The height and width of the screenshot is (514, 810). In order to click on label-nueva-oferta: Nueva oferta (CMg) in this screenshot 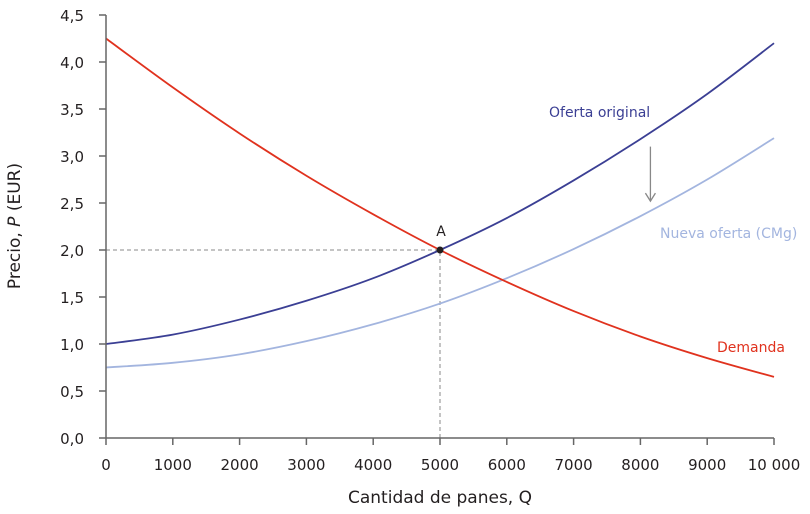, I will do `click(728, 234)`.